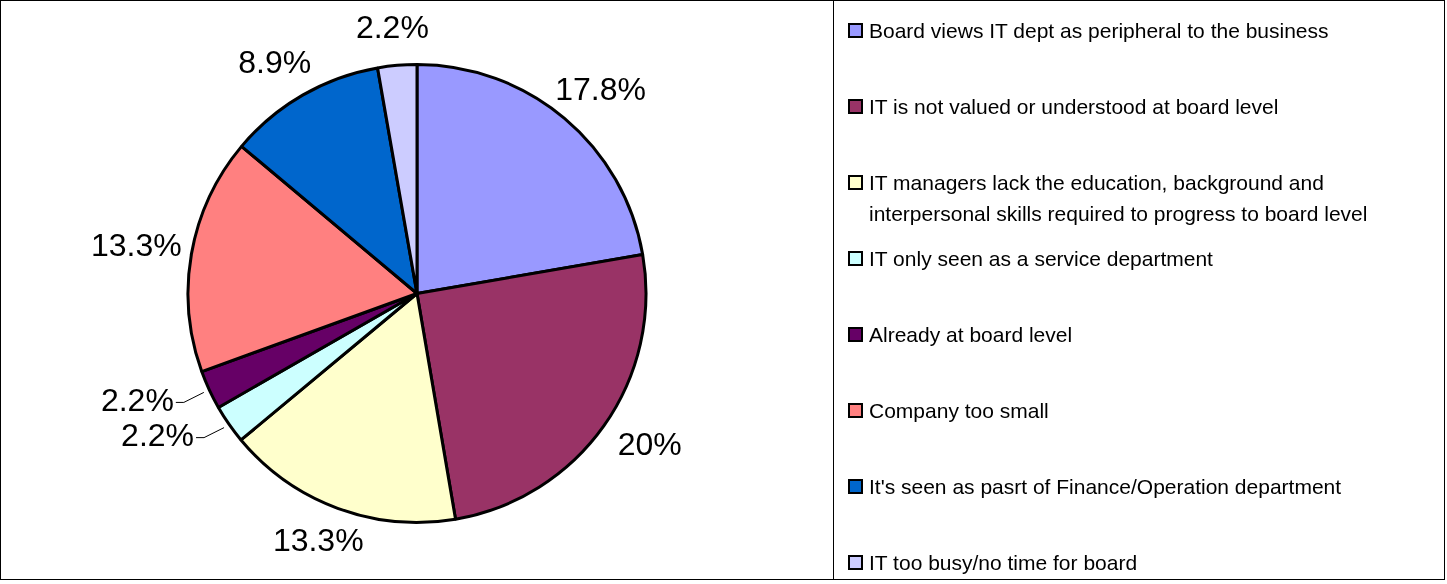 This screenshot has height=584, width=1447. What do you see at coordinates (971, 335) in the screenshot?
I see `legend-label: Already at board level` at bounding box center [971, 335].